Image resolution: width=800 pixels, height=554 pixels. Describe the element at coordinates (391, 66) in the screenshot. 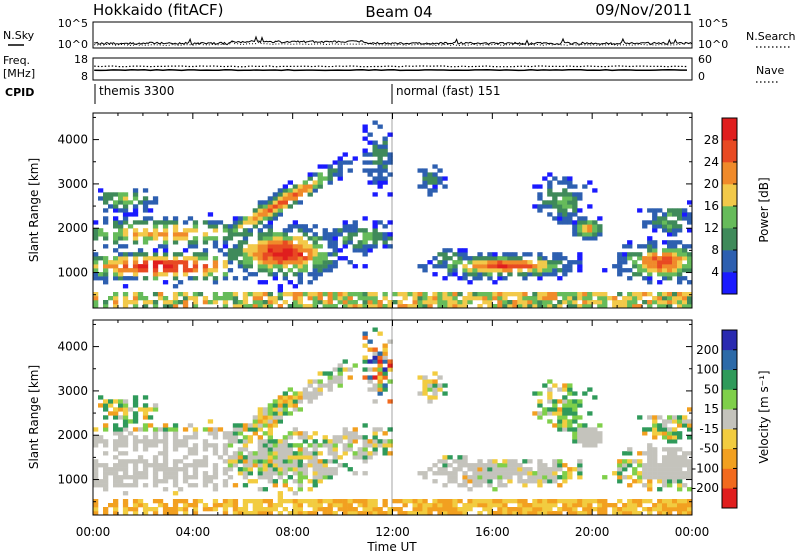

I see `nave-trace` at that location.